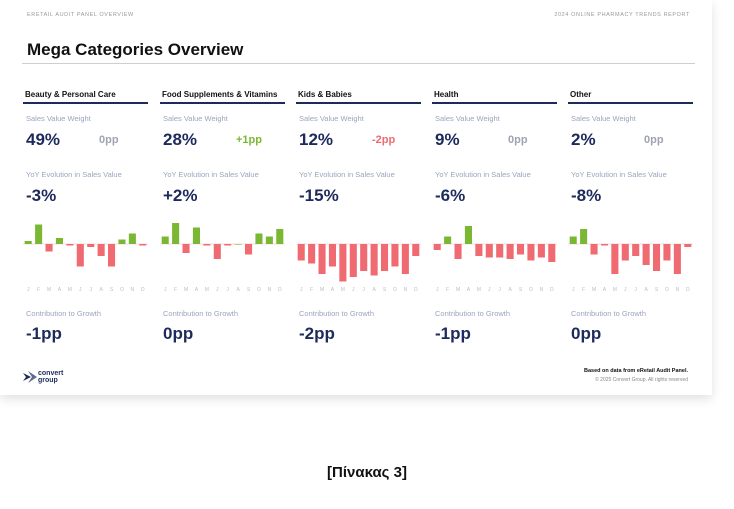  I want to click on contribution-value: -1pp, so click(453, 333).